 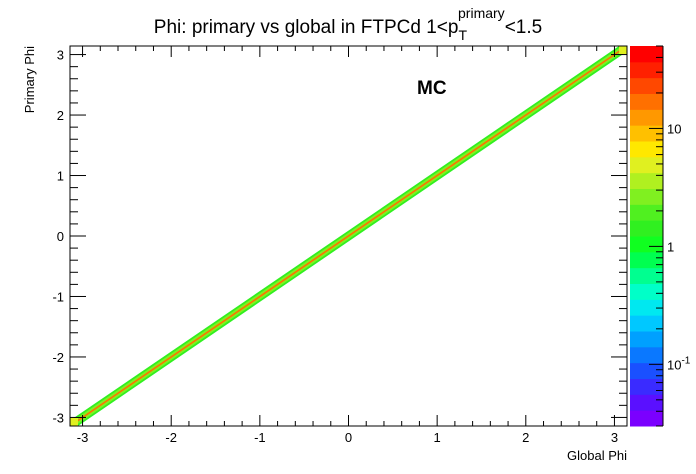 I want to click on y-tick-label: 0, so click(x=60, y=236).